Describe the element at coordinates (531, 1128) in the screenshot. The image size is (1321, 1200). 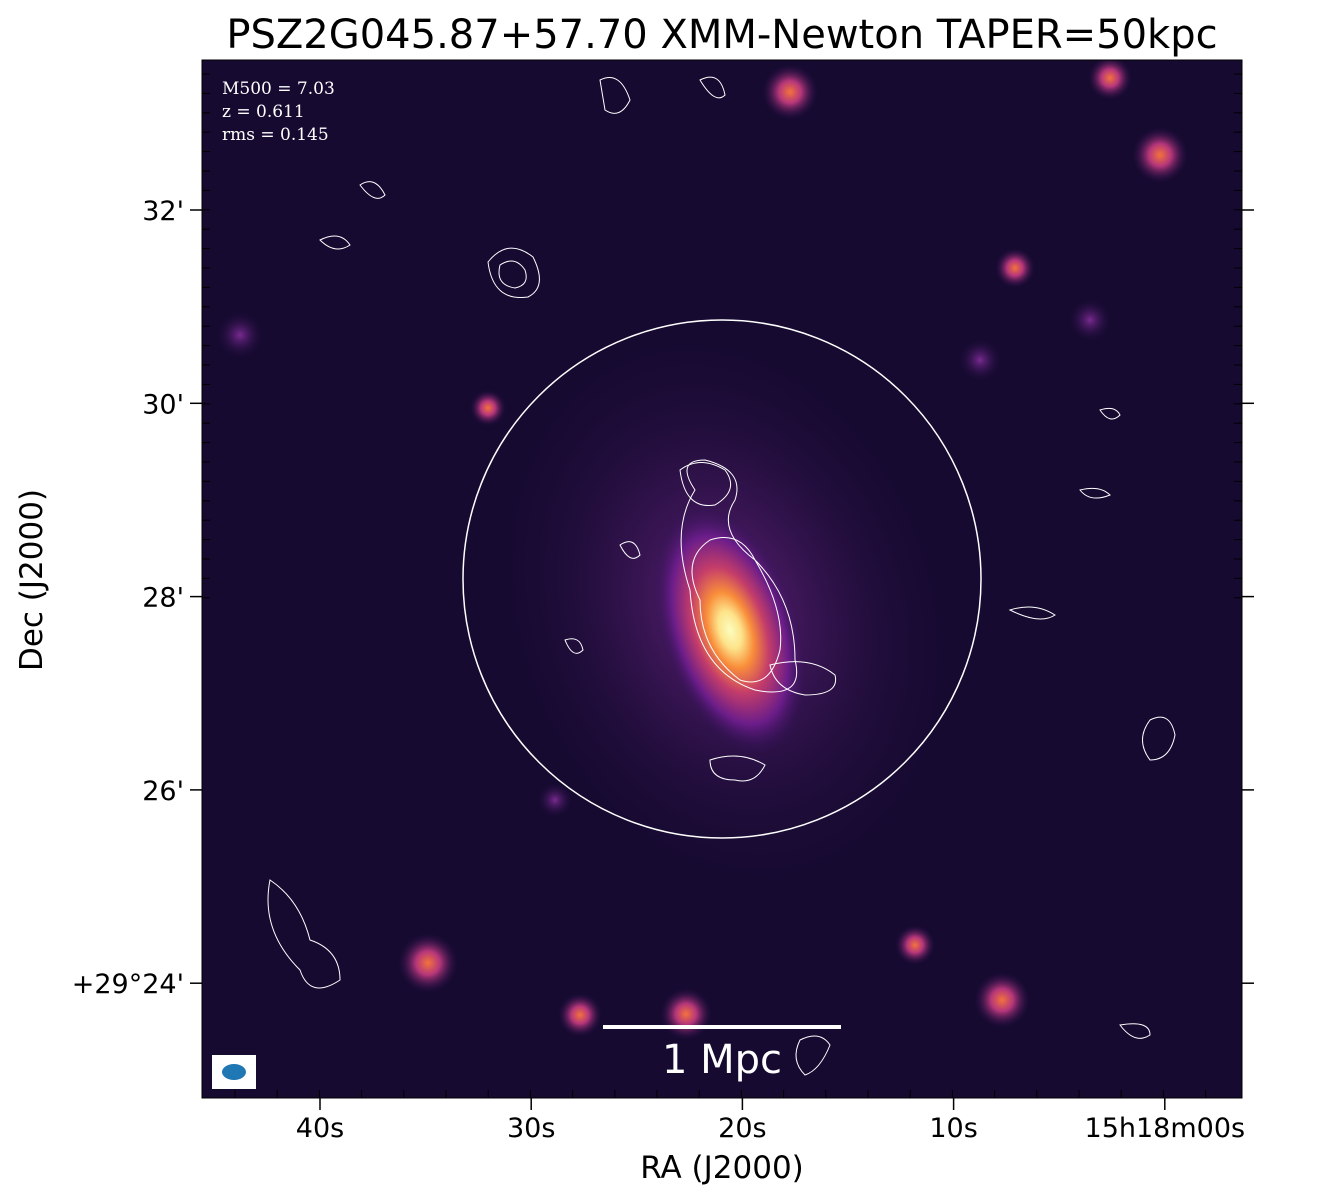
I see `x-tick-label: 30s` at that location.